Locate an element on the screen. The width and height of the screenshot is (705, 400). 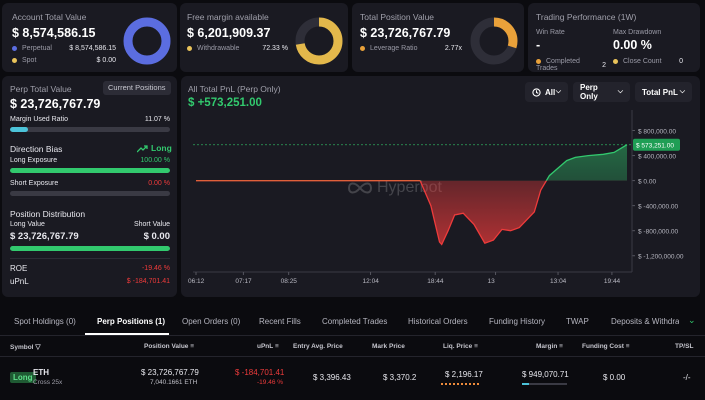
close-count-dot-icon is located at coordinates (615, 61).